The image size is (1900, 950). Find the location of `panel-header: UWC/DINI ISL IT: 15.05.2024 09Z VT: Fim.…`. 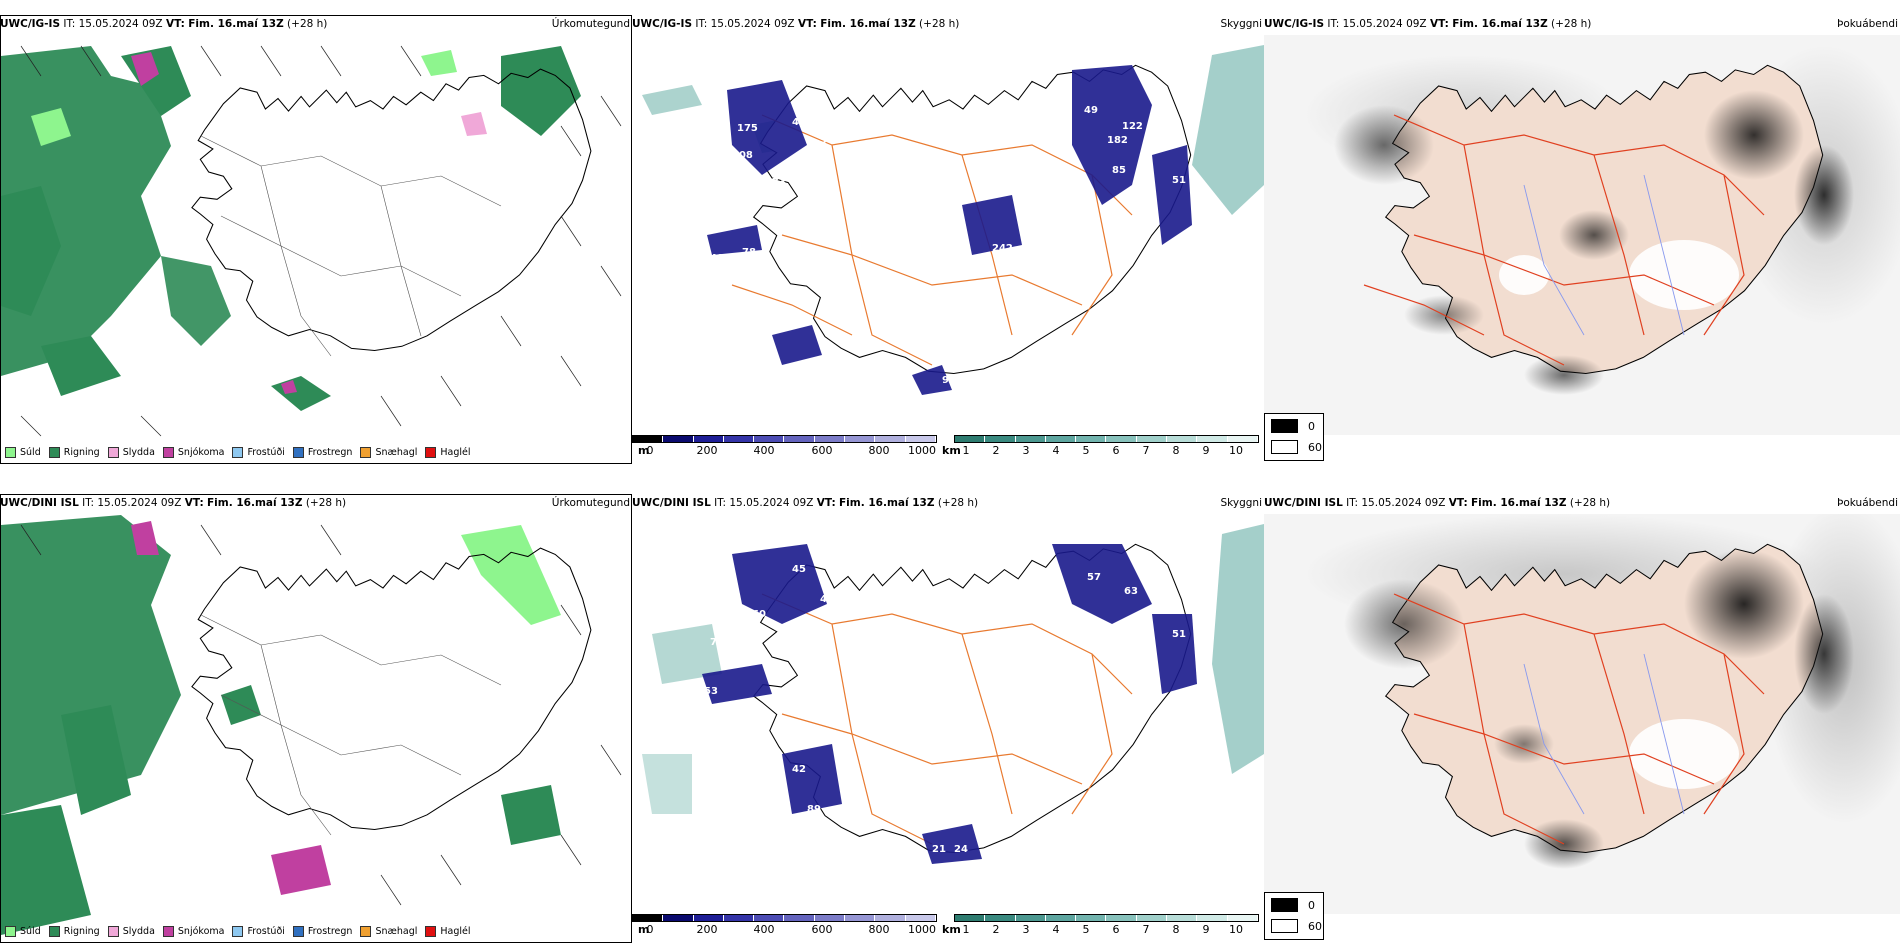

panel-header: UWC/DINI ISL IT: 15.05.2024 09Z VT: Fim.… is located at coordinates (316, 503).